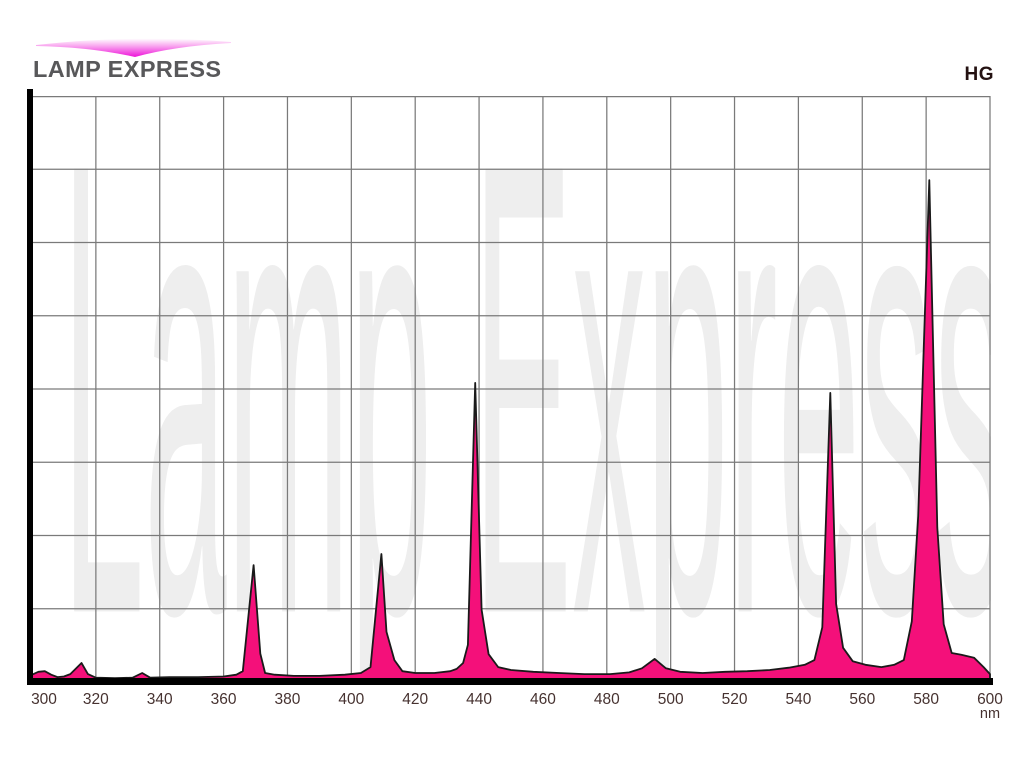 This screenshot has height=768, width=1024. What do you see at coordinates (351, 699) in the screenshot?
I see `x-tick-label: 400` at bounding box center [351, 699].